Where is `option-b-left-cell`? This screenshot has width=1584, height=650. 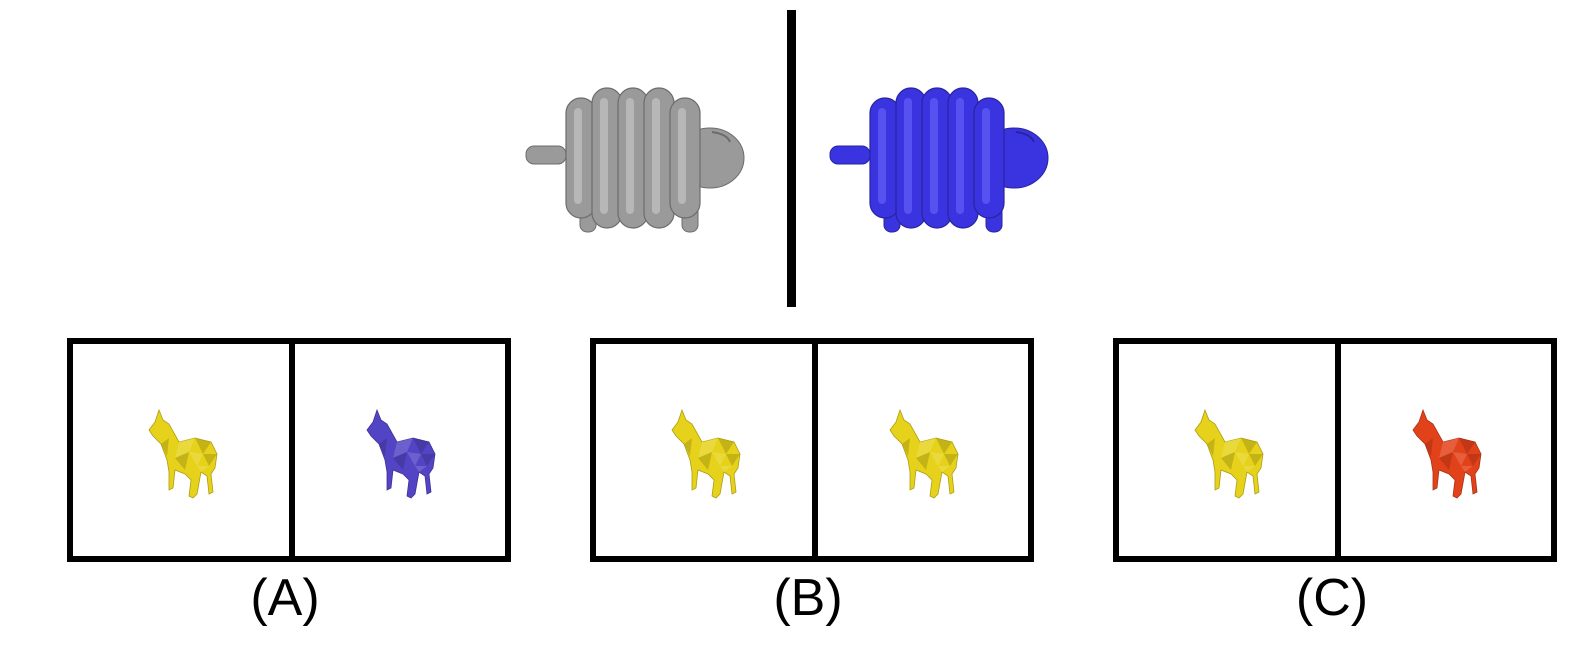 option-b-left-cell is located at coordinates (704, 450).